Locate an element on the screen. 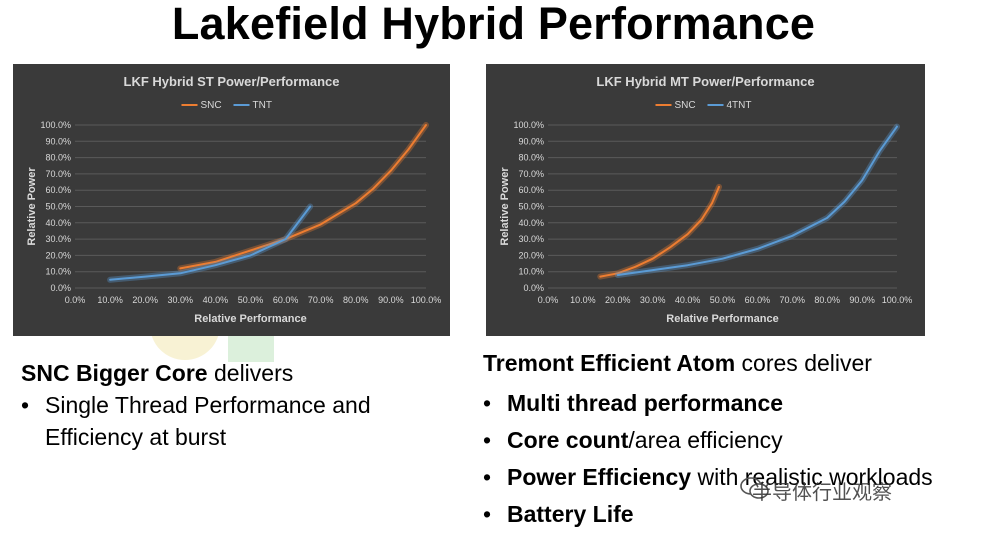  tremont-bullet: • Battery Life is located at coordinates (733, 514).